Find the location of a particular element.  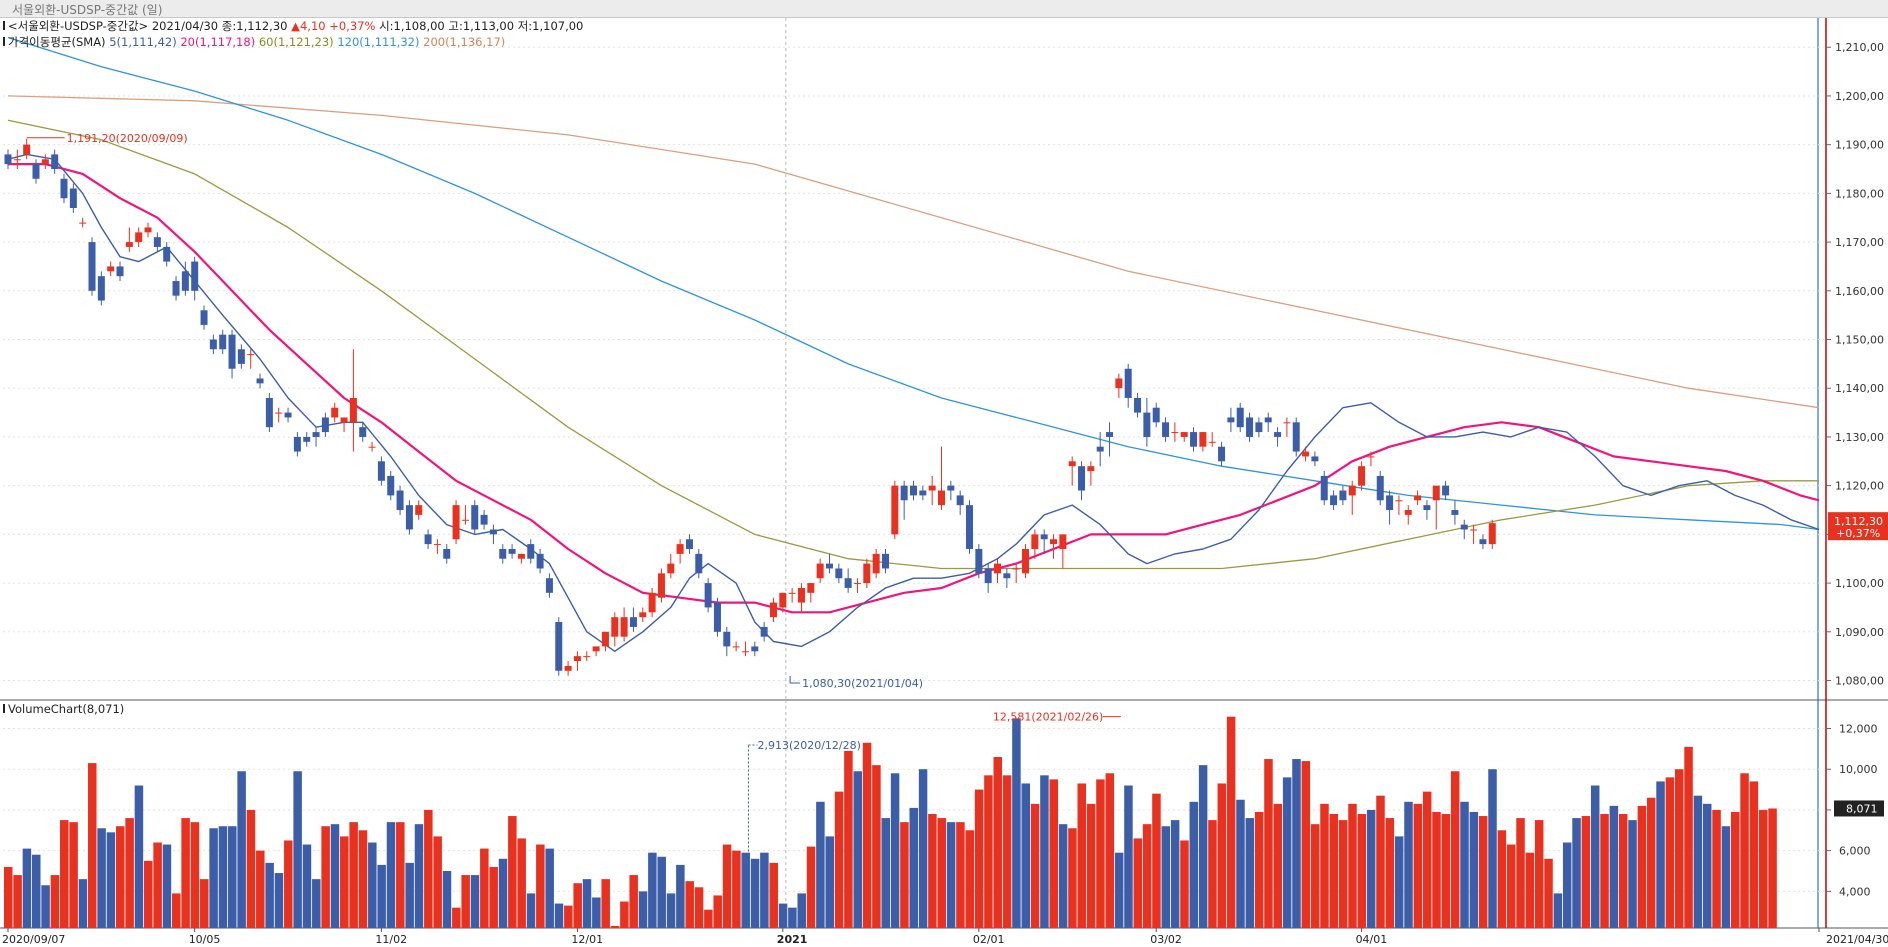

x-tick-label: 03/02 is located at coordinates (1166, 939).